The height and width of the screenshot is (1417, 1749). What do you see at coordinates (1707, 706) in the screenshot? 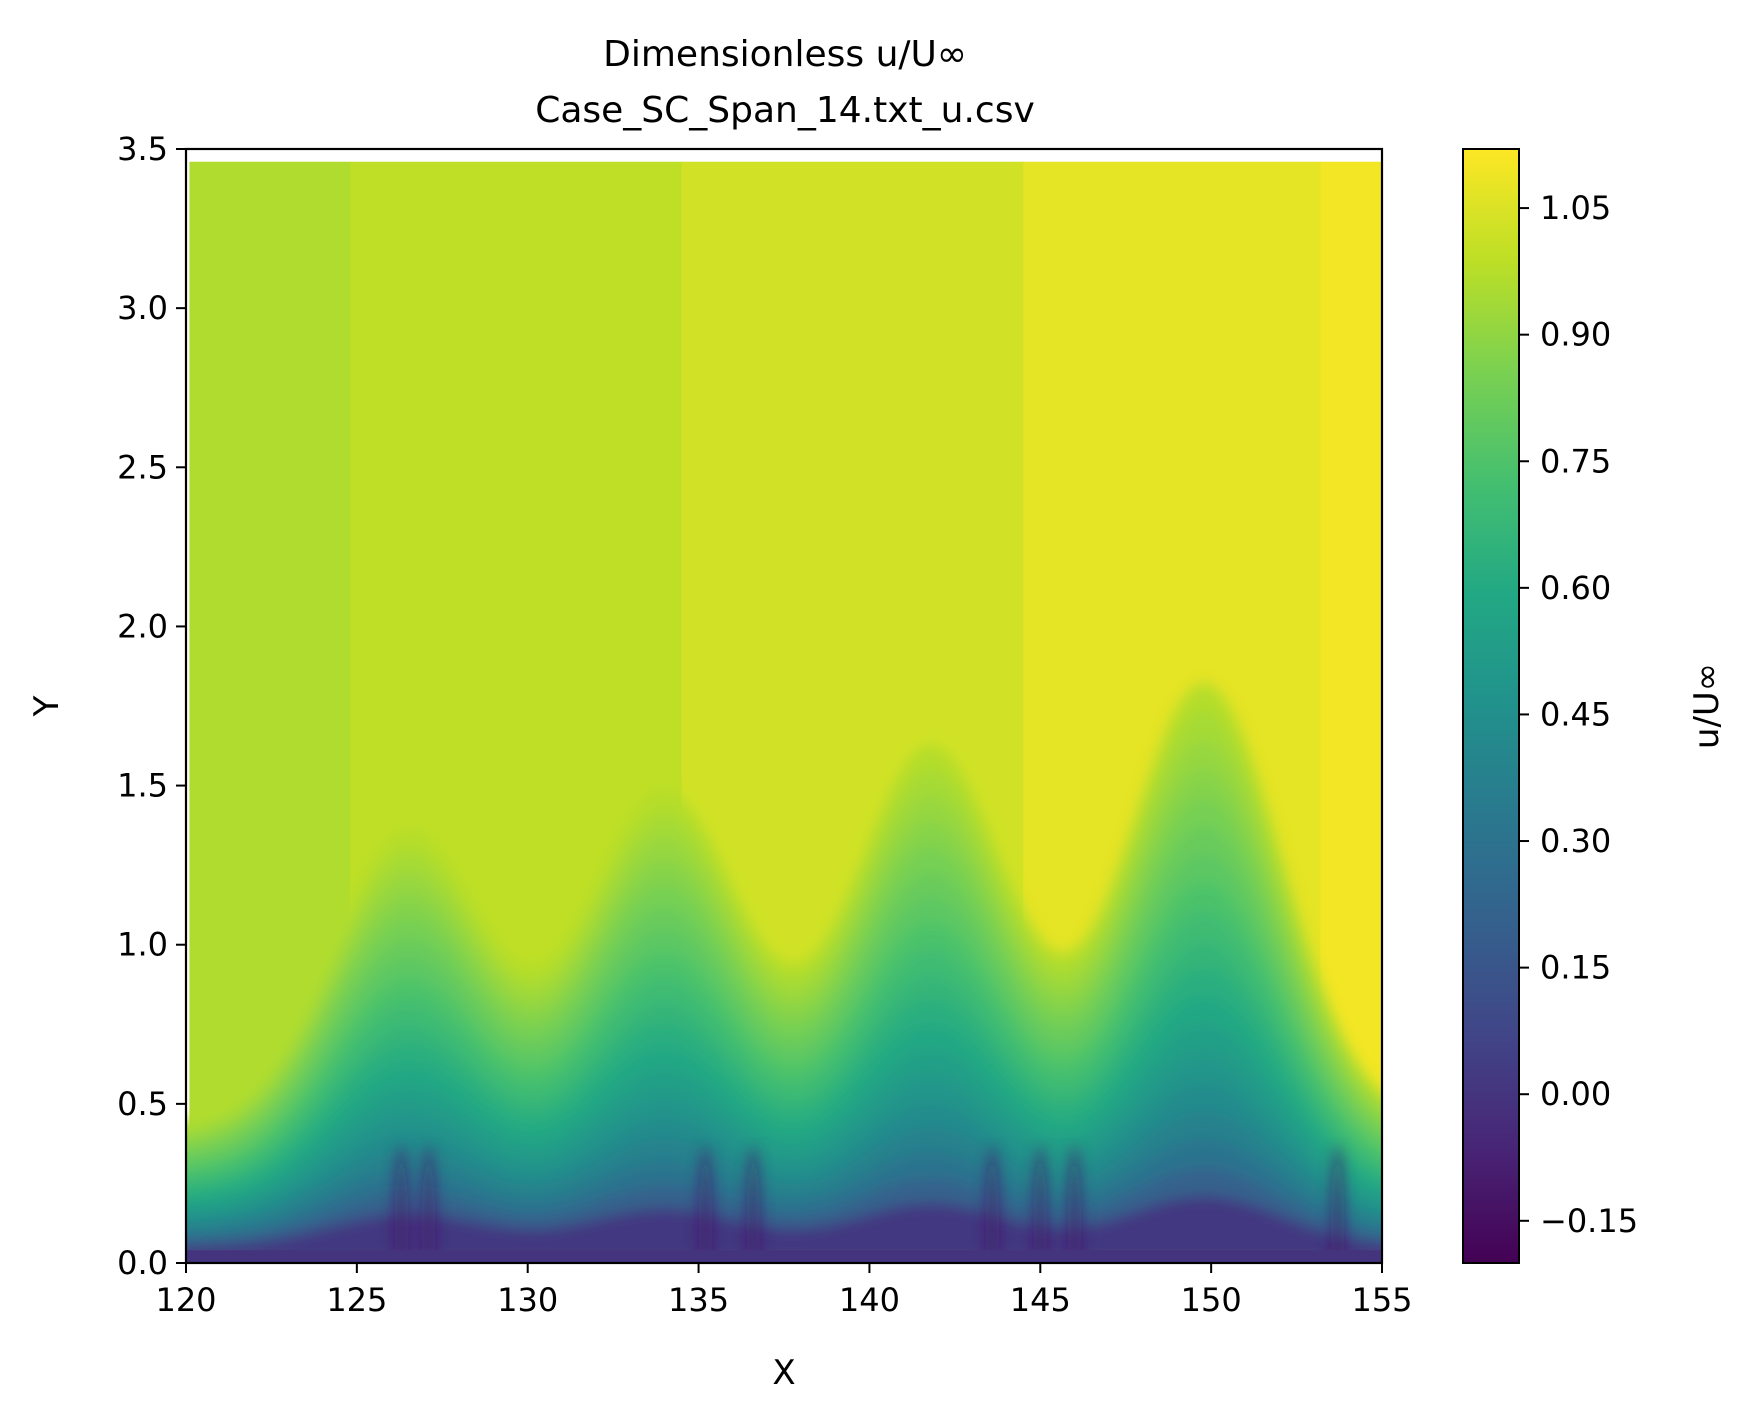
I see `colorbar-label: u/U∞` at bounding box center [1707, 706].